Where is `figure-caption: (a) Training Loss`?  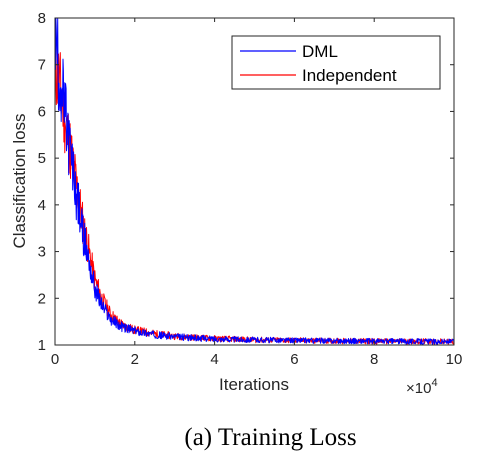
figure-caption: (a) Training Loss is located at coordinates (240, 438).